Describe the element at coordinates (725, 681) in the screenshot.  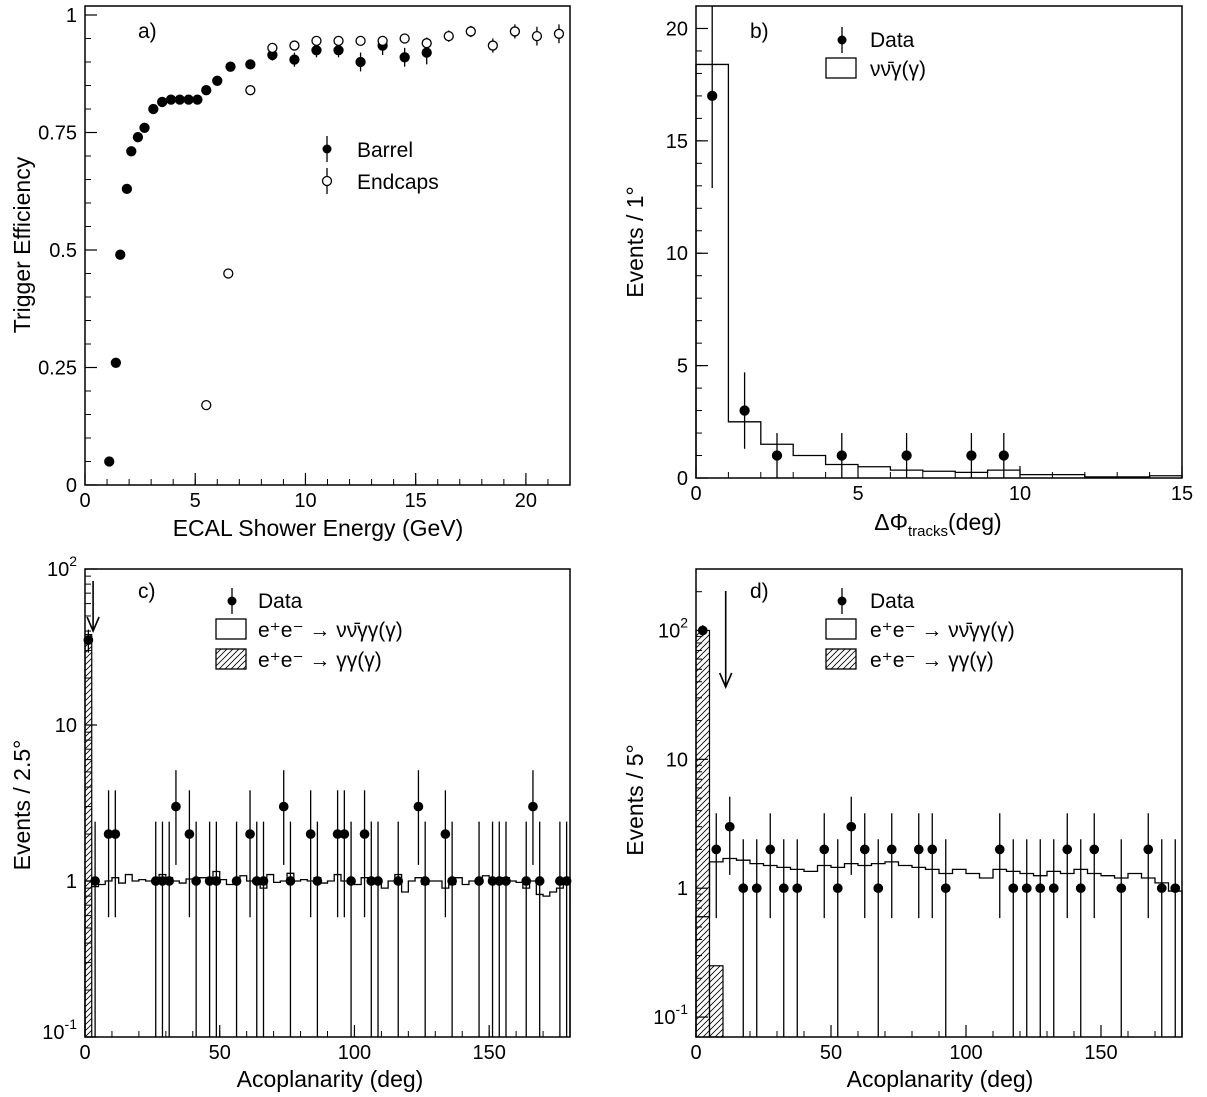
I see `cut-arrow-head` at that location.